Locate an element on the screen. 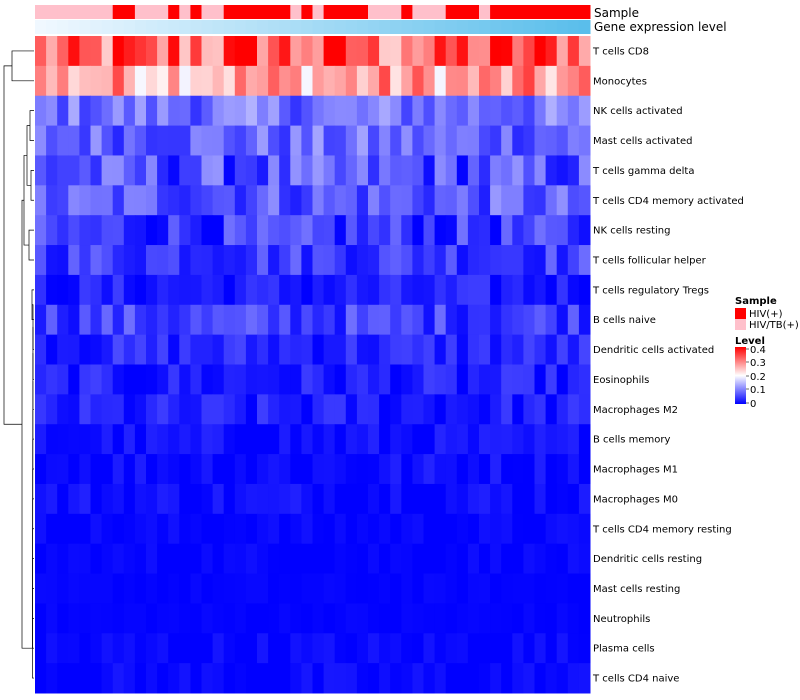 This screenshot has height=700, width=800. legend-sample-title: Sample is located at coordinates (756, 301).